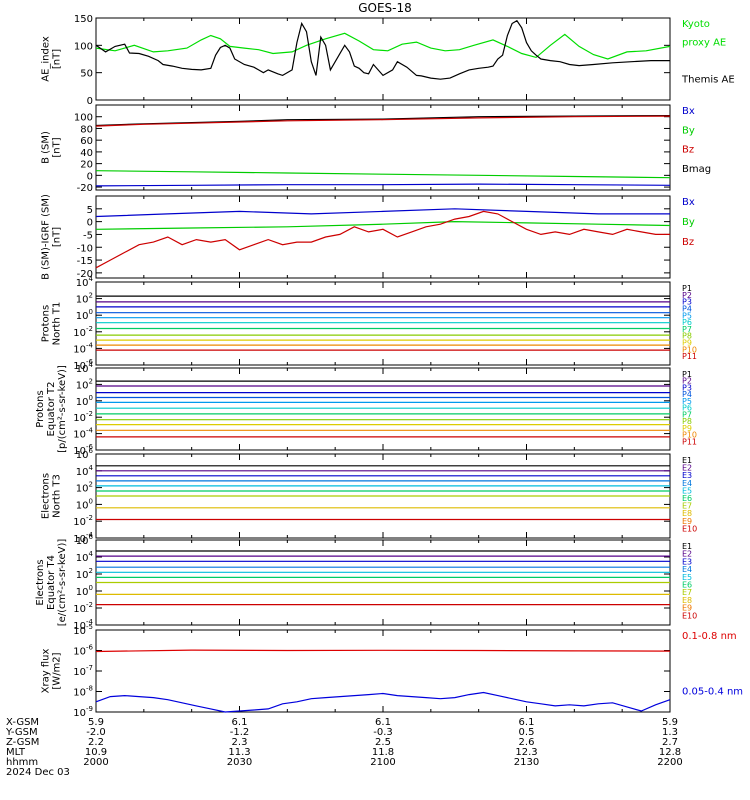  Describe the element at coordinates (86, 141) in the screenshot. I see `y-tick-label: 60` at that location.